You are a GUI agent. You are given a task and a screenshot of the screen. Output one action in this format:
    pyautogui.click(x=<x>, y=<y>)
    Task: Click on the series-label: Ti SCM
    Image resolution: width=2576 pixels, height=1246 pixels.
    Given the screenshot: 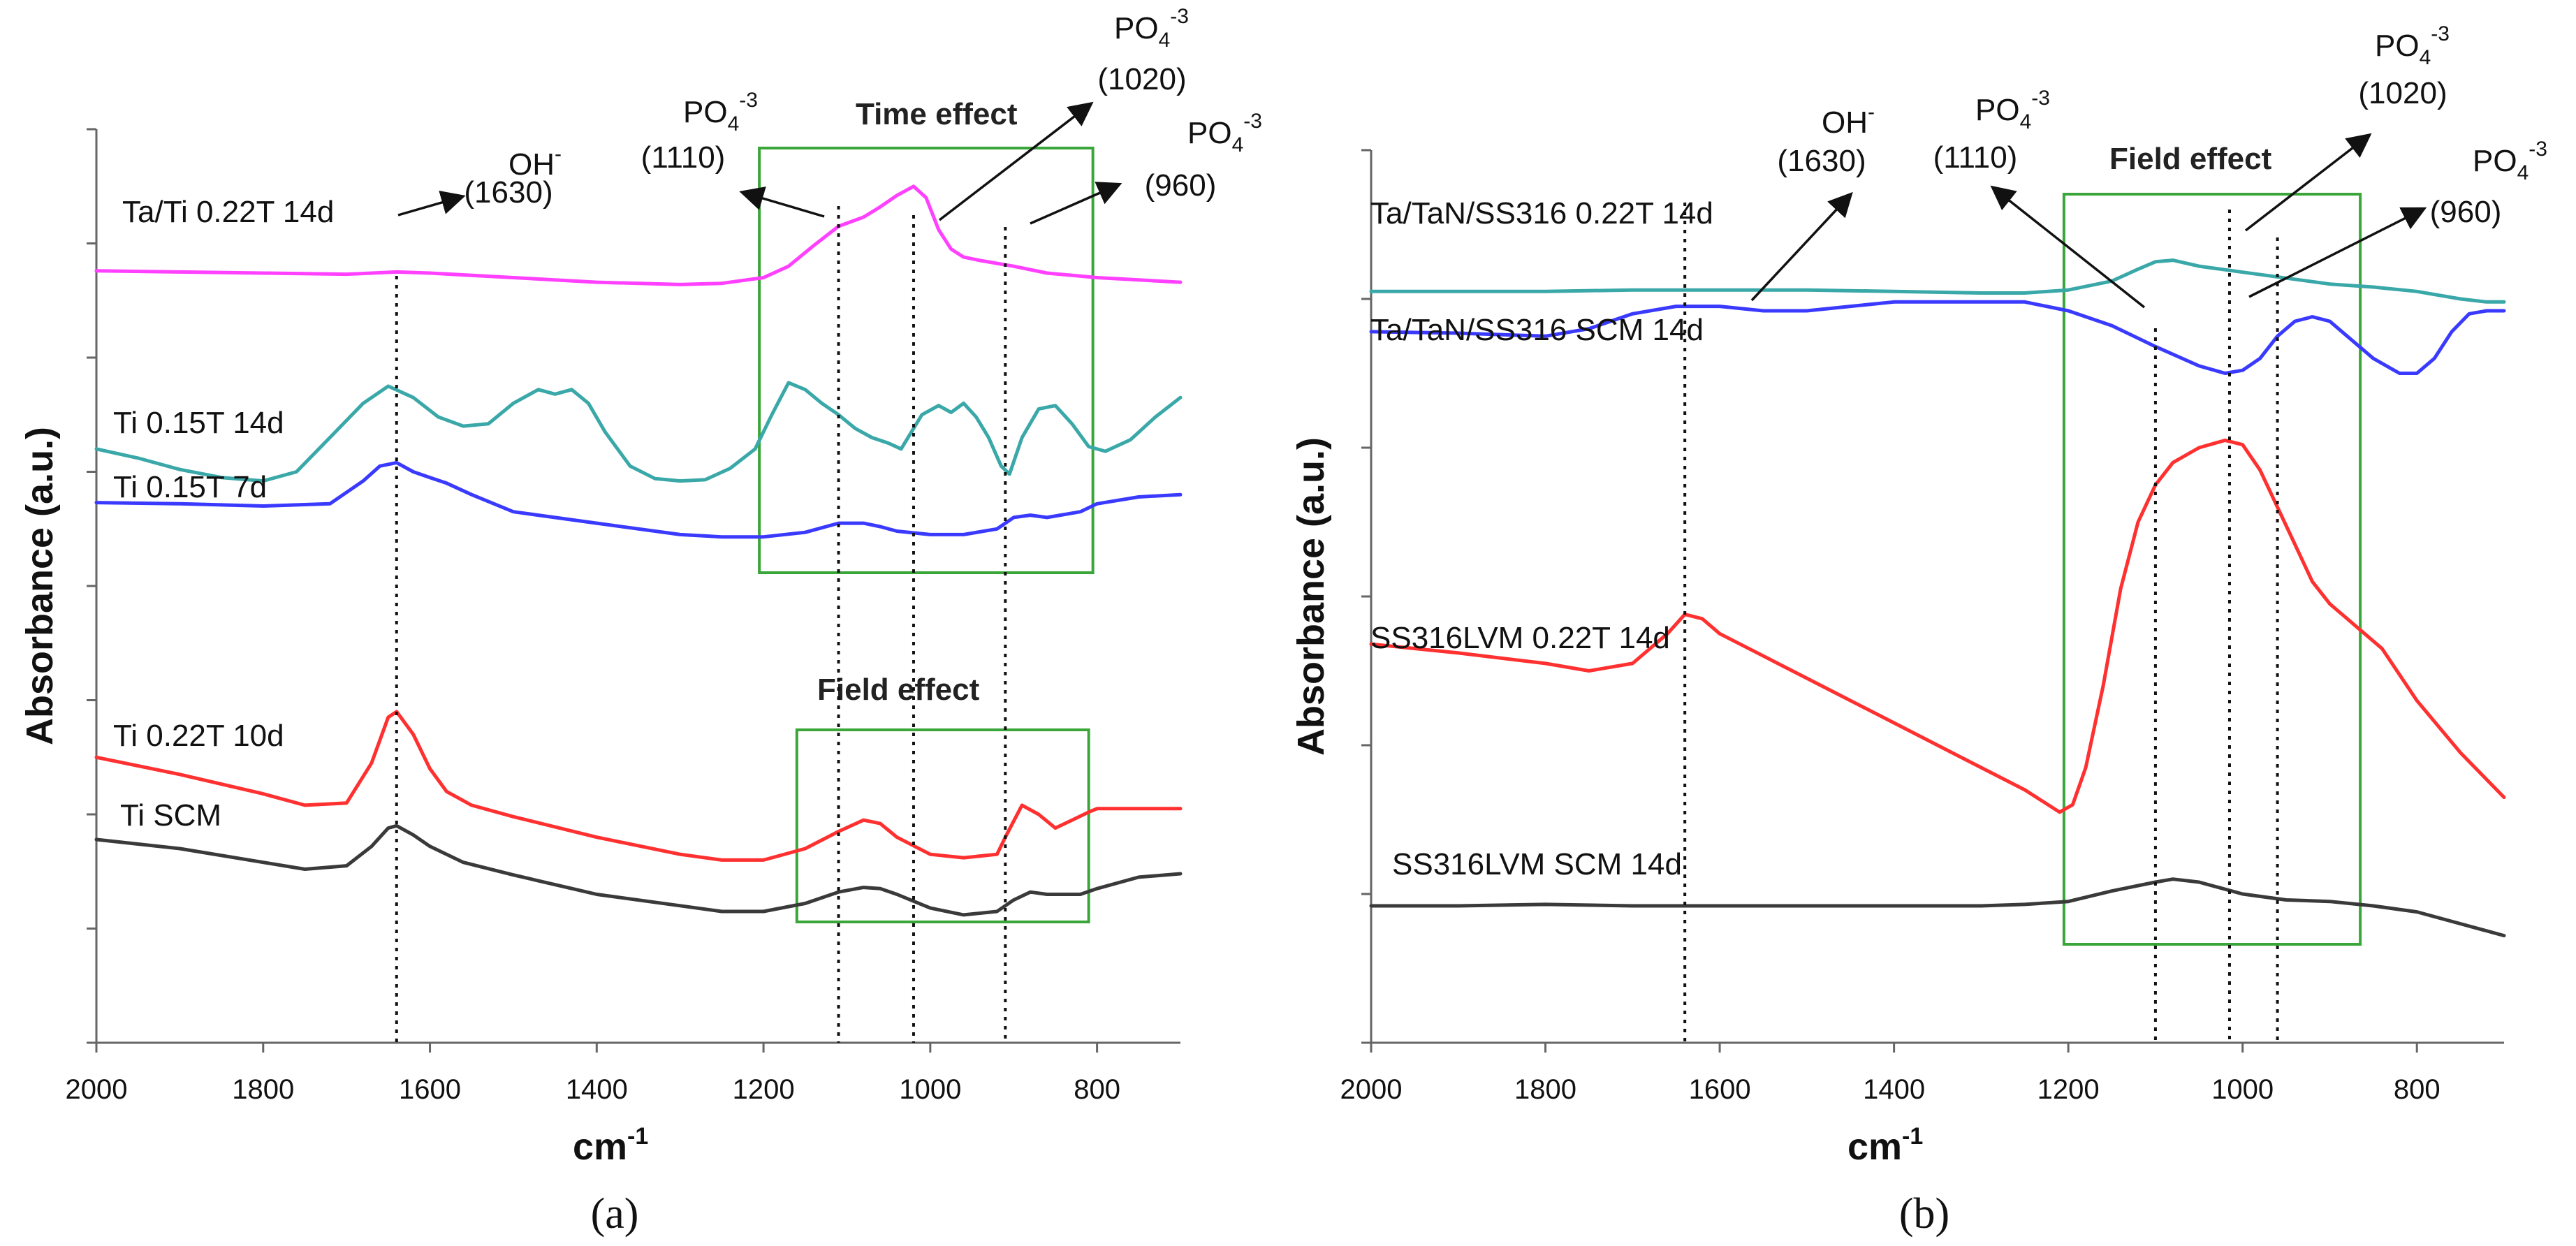 What is the action you would take?
    pyautogui.click(x=170, y=815)
    